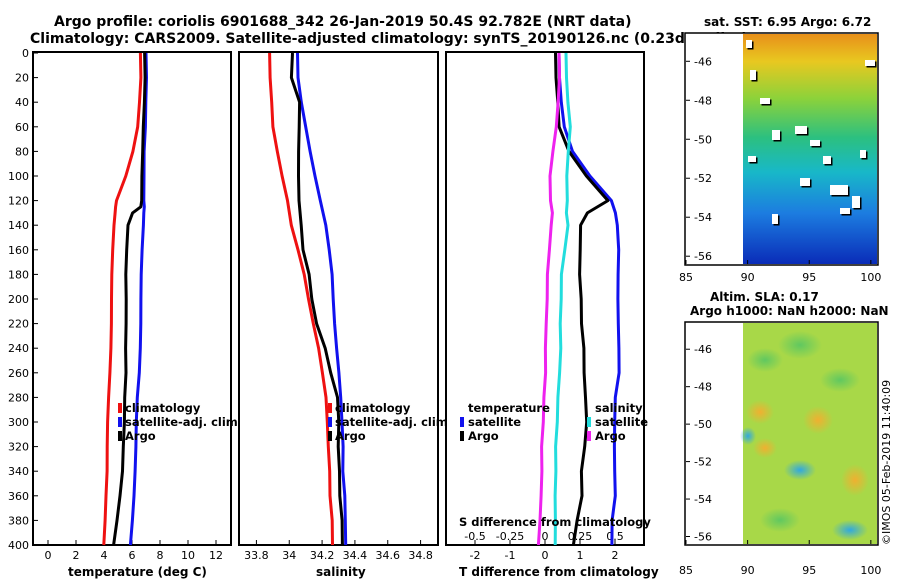  What do you see at coordinates (18, 225) in the screenshot?
I see `depth-tick-label: 140` at bounding box center [18, 225].